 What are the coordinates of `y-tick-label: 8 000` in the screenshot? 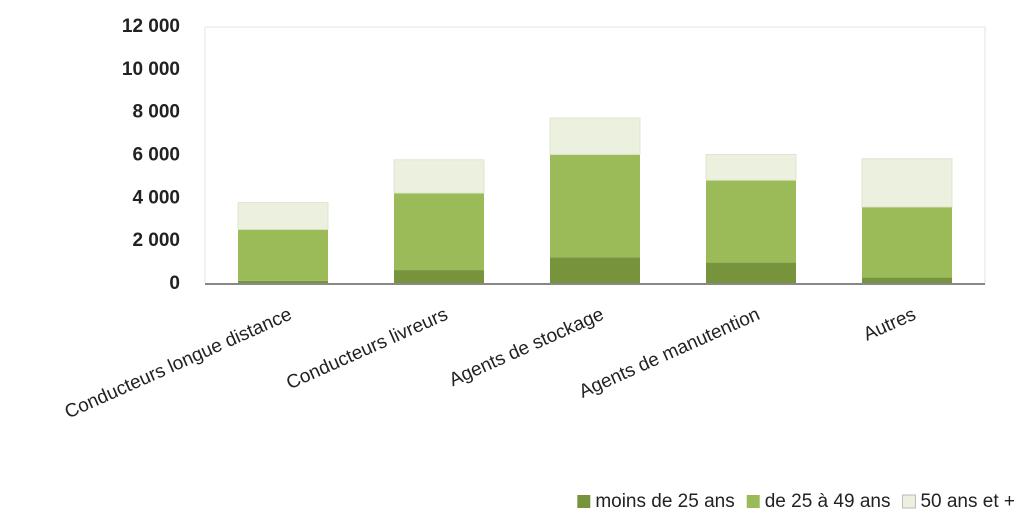 It's located at (156, 112).